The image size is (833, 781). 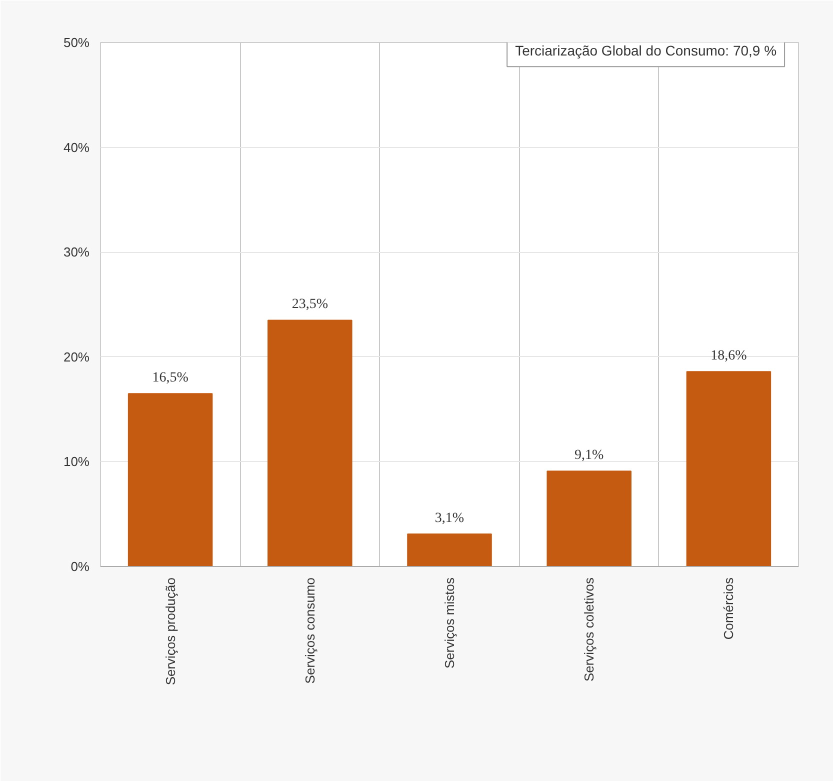 What do you see at coordinates (646, 50) in the screenshot?
I see `annotation: Terciarização Global do Consumo: 70,9 %` at bounding box center [646, 50].